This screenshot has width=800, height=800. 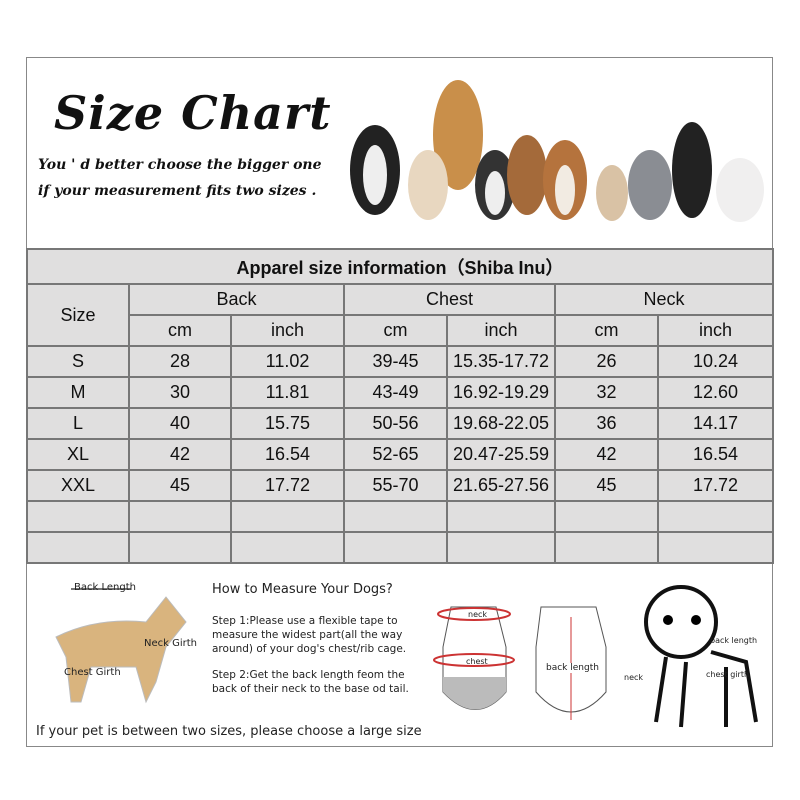 I want to click on neck-header: Neck, so click(x=664, y=299).